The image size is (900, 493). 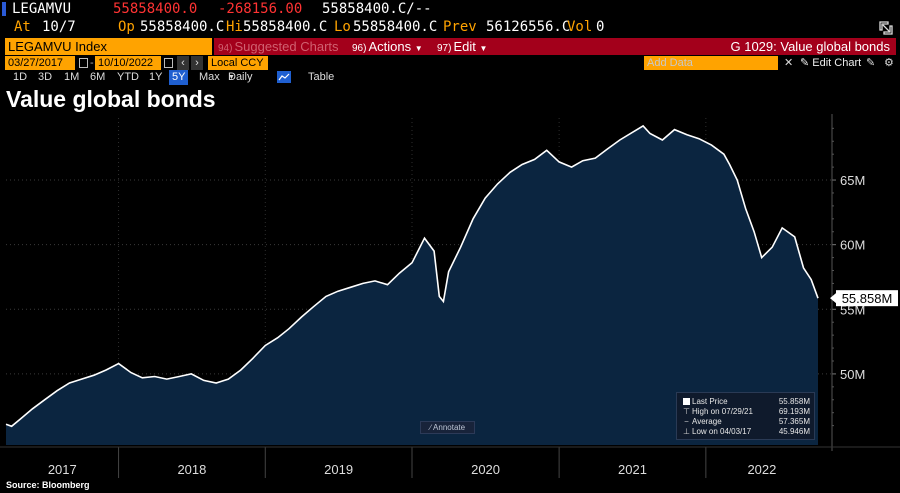 I want to click on edit-label: Edit, so click(x=464, y=46).